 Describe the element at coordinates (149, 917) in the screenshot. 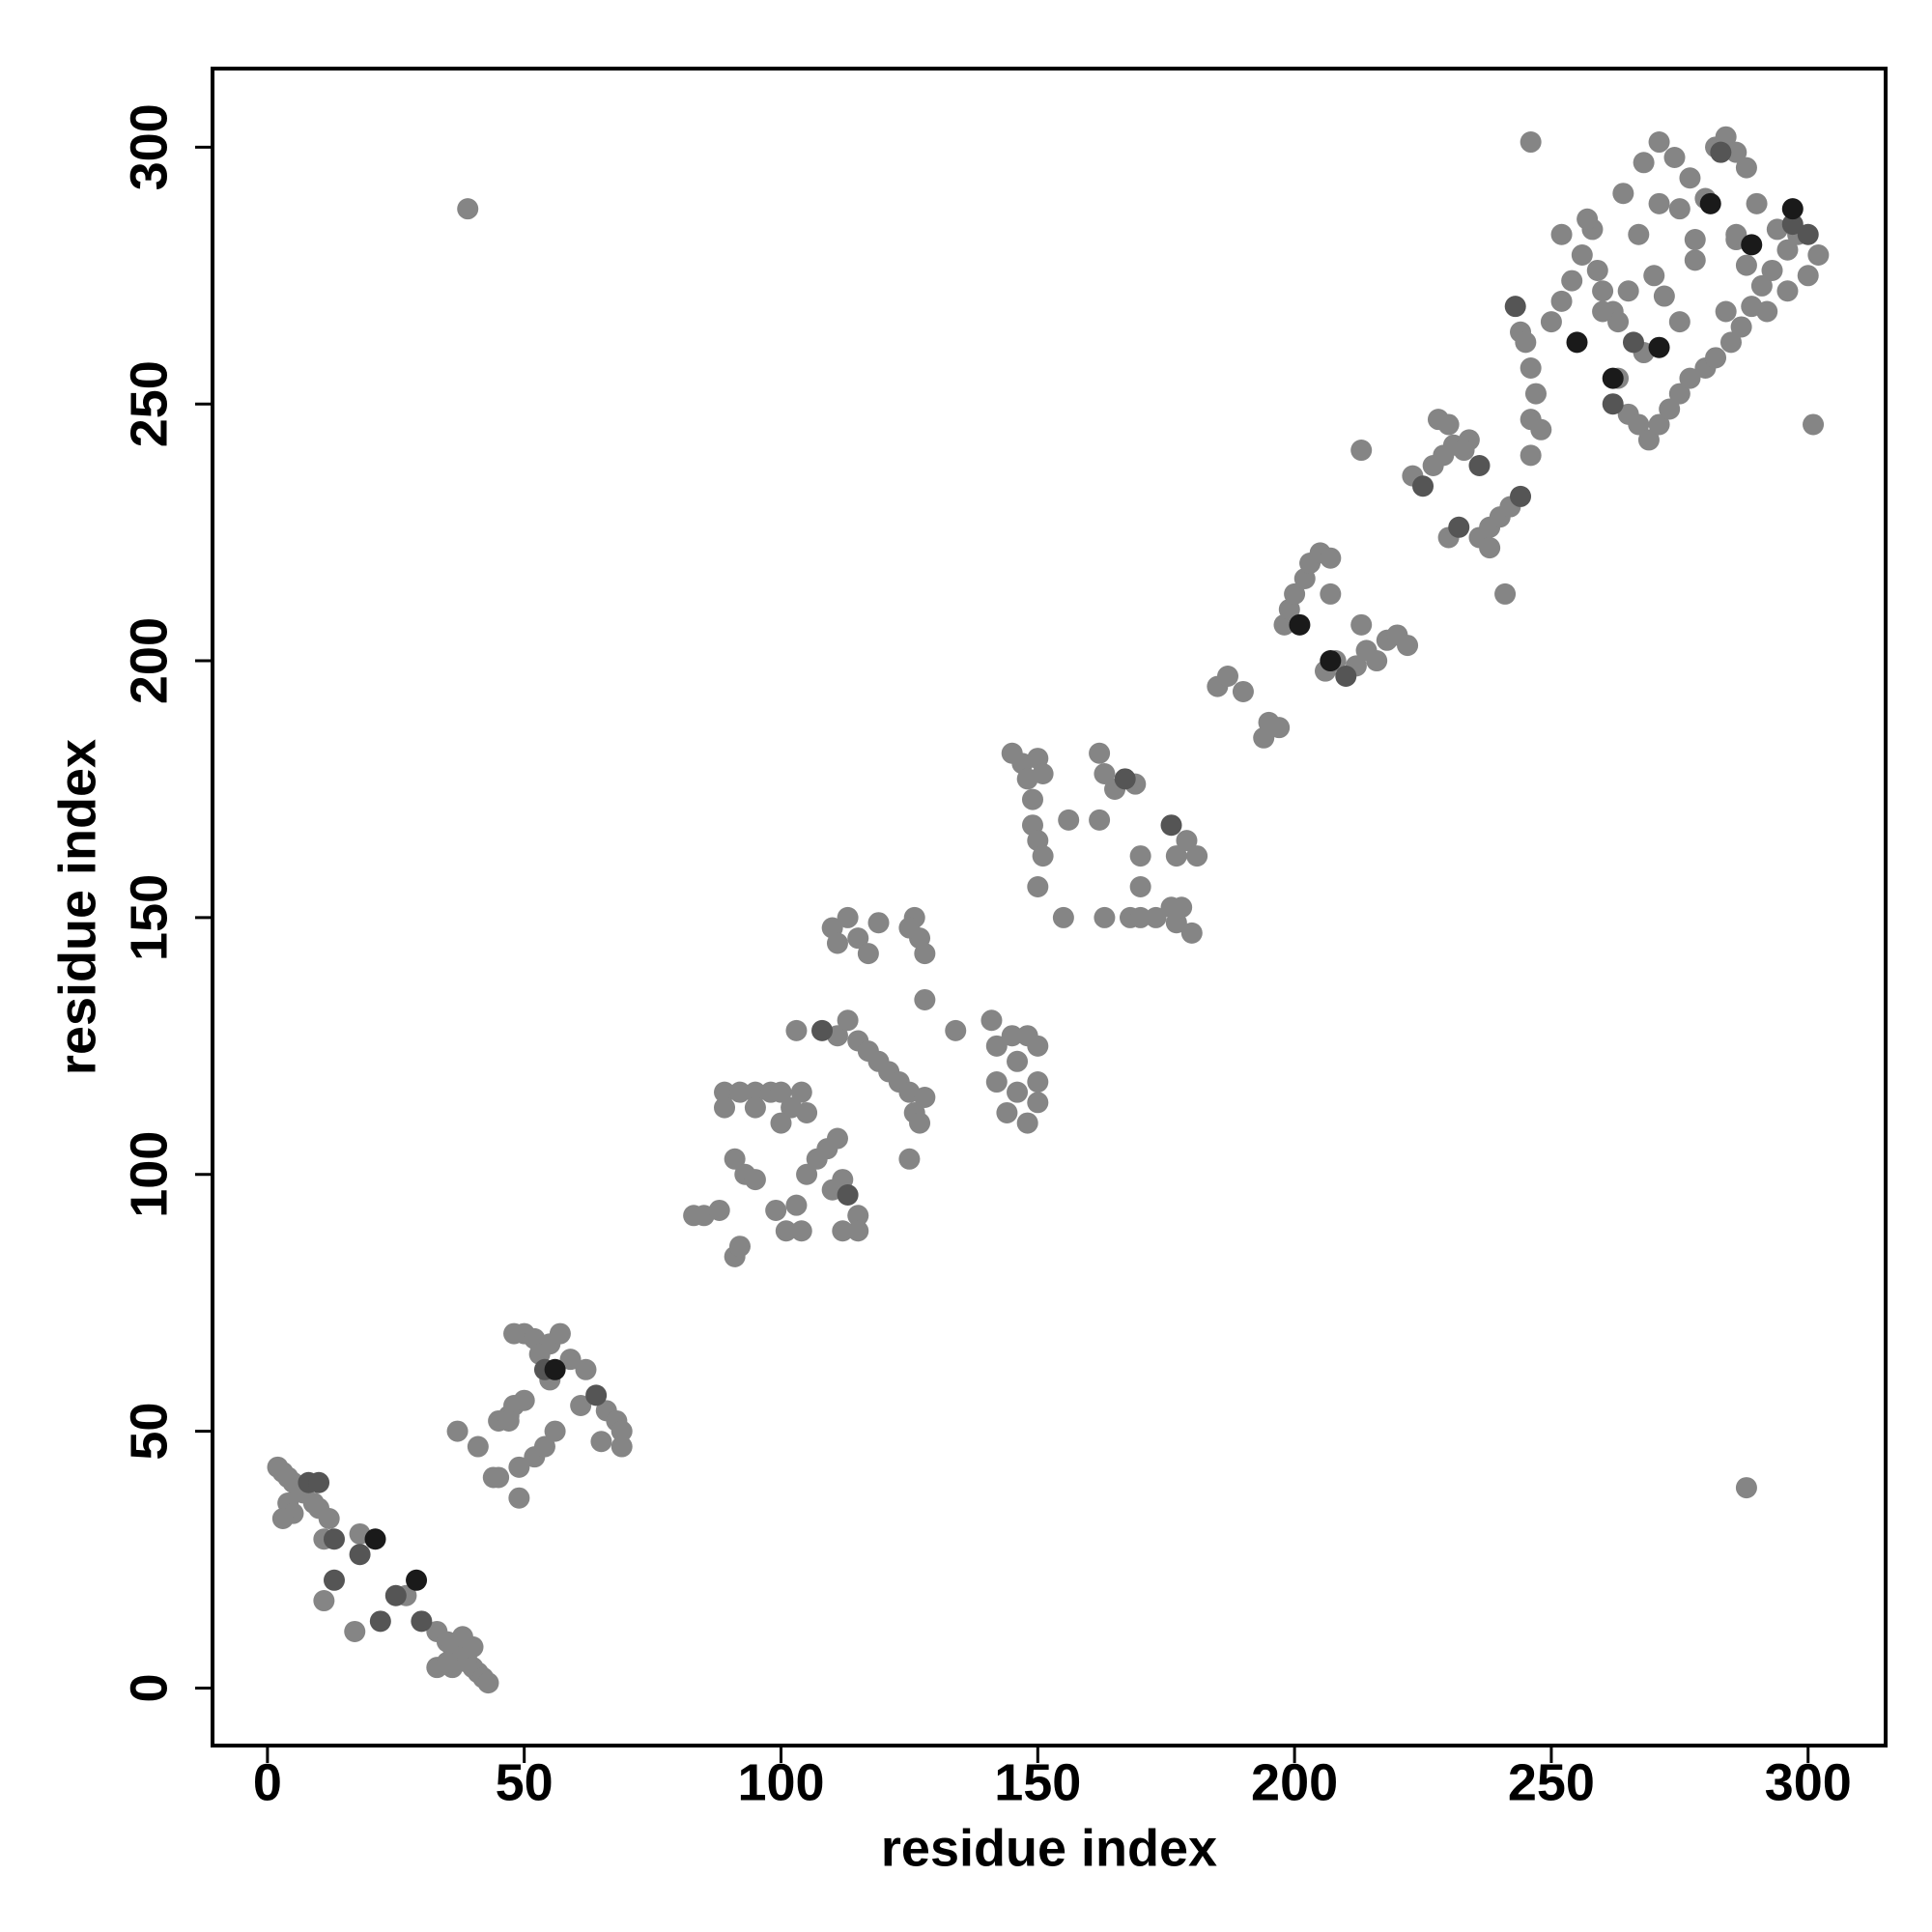

I see `y-tick-label: 150` at that location.